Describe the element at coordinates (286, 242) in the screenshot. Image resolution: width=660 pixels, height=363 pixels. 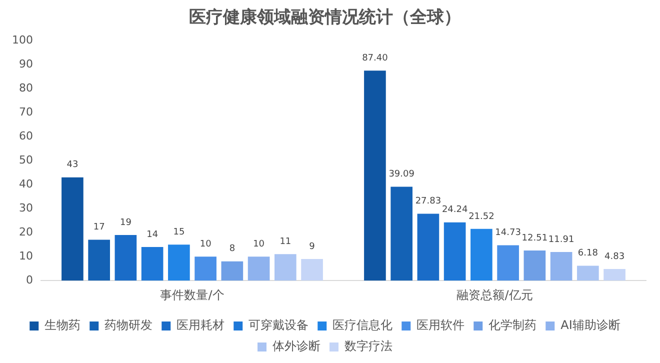
I see `data-label: 11` at that location.